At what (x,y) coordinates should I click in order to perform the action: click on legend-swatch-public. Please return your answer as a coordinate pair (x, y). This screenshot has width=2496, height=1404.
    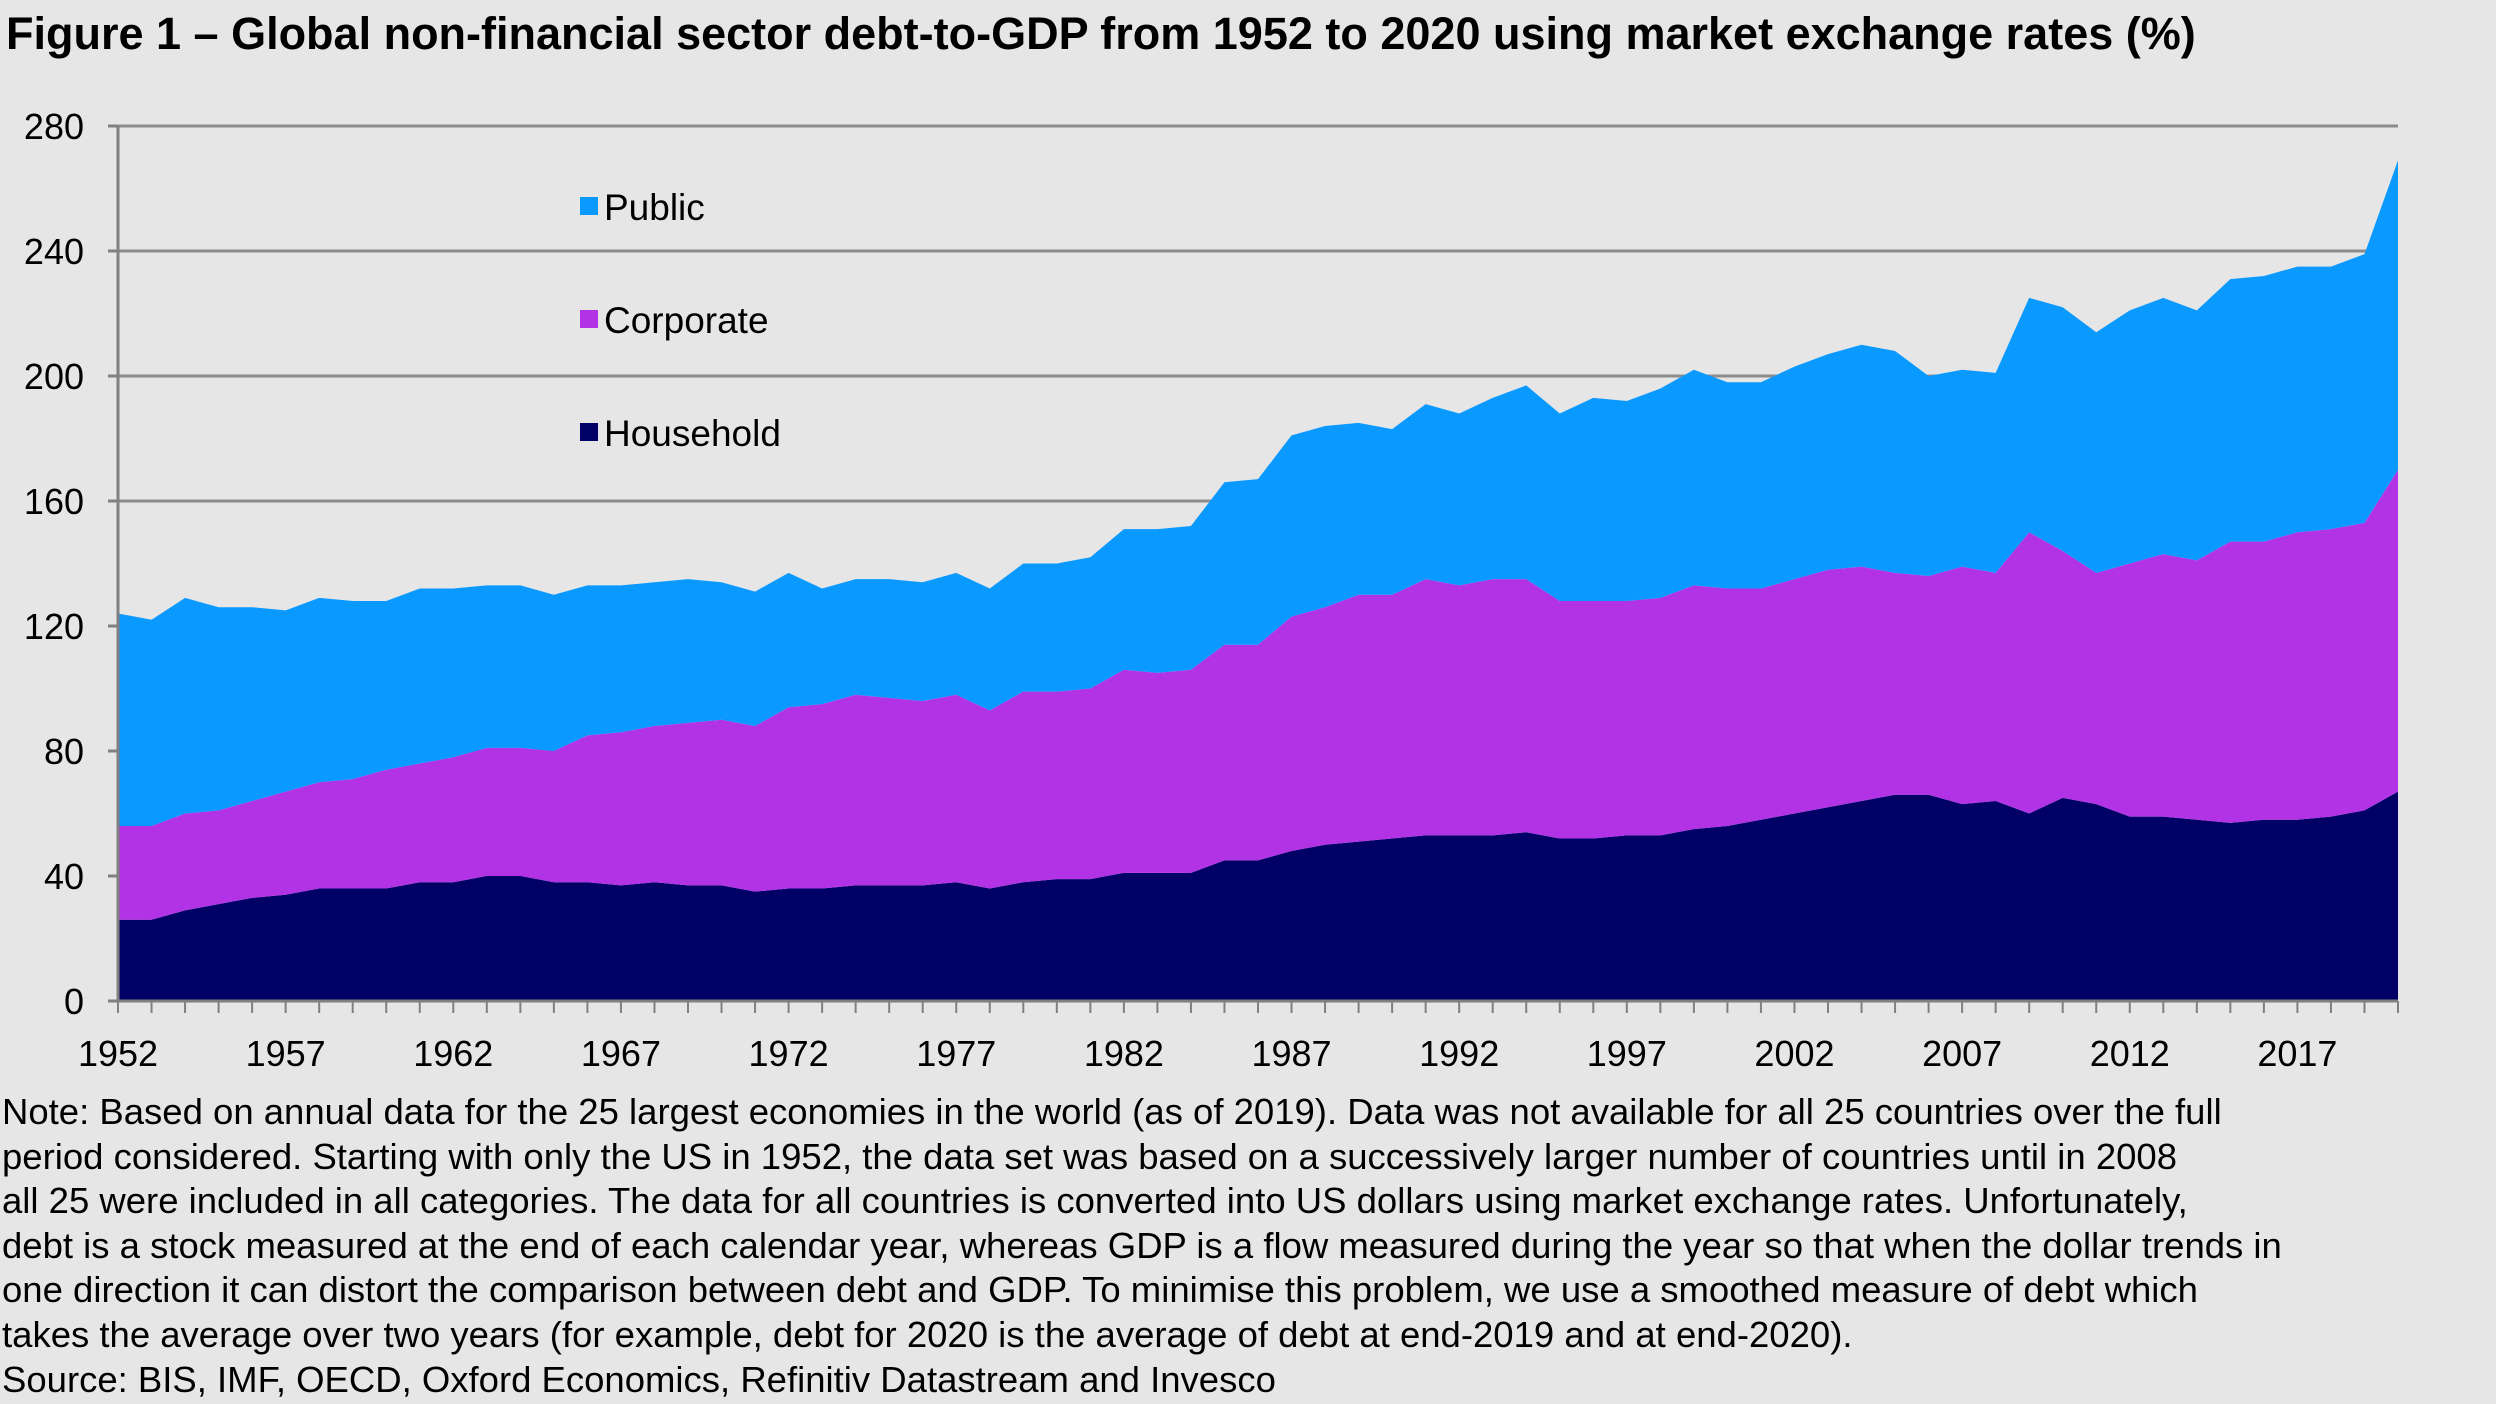
    Looking at the image, I should click on (589, 206).